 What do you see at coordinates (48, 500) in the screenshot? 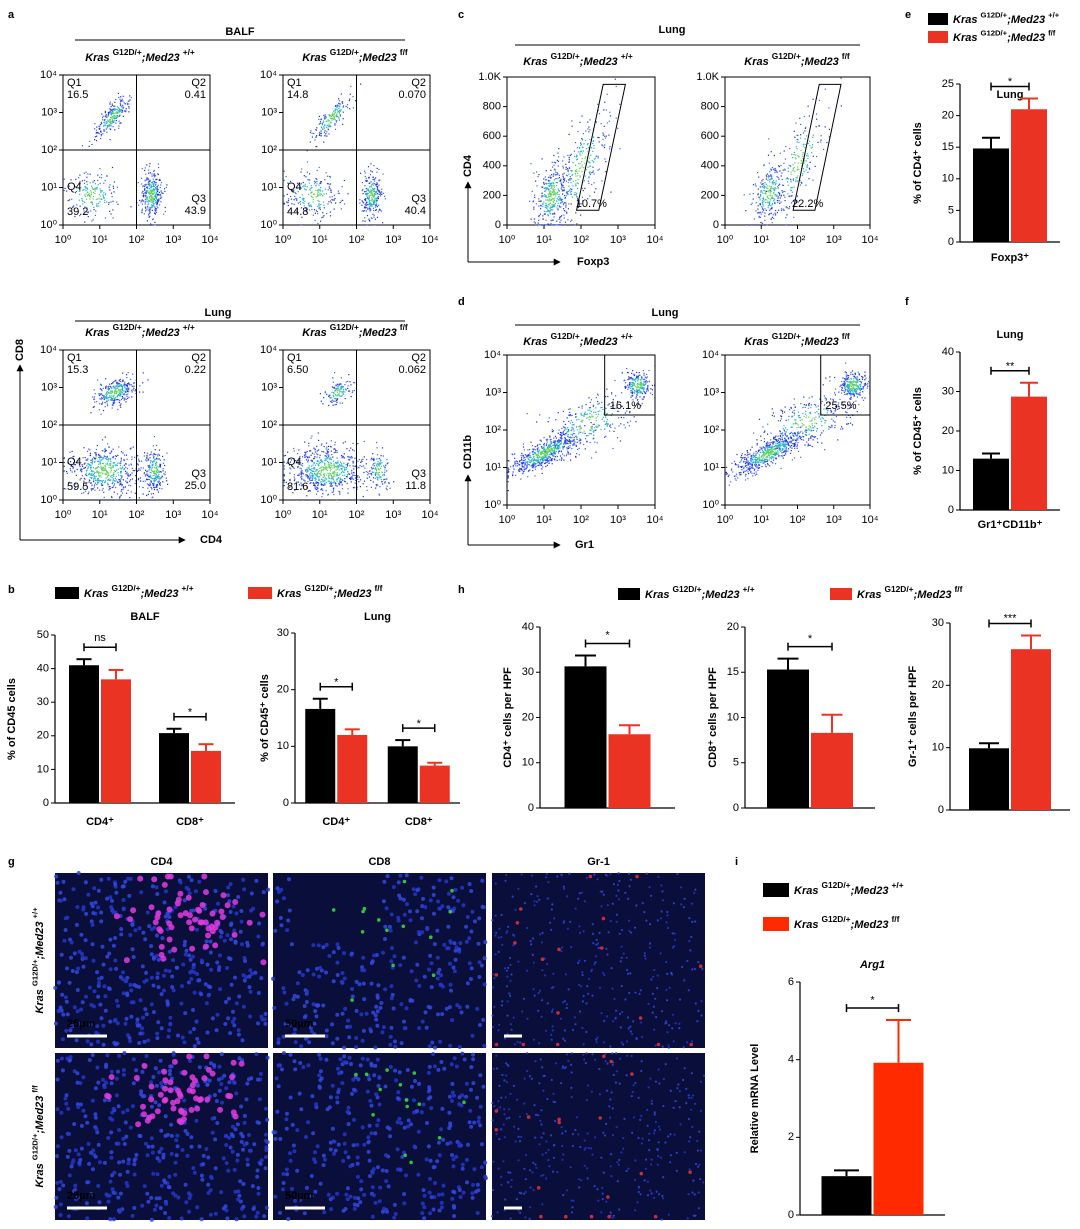
I see `y-tick-label: 10⁰` at bounding box center [48, 500].